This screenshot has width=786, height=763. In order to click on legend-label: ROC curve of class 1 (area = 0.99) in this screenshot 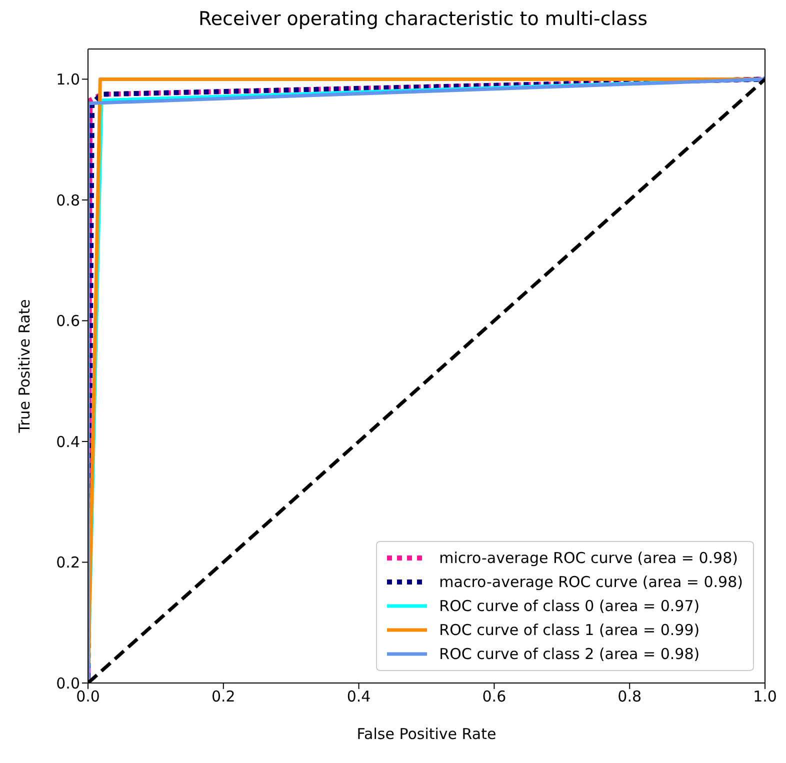, I will do `click(569, 630)`.